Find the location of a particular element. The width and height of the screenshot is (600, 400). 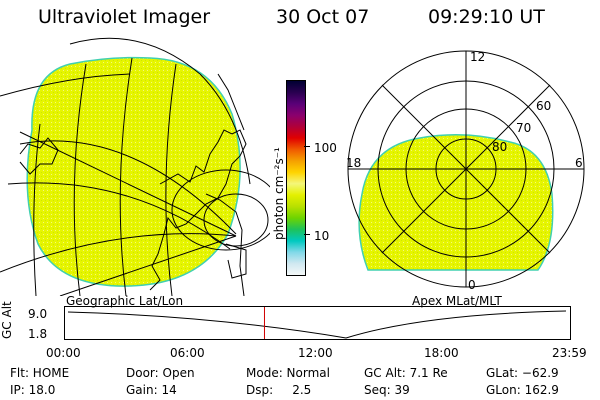

geo-latitude: GLat: −62.9 is located at coordinates (522, 373).